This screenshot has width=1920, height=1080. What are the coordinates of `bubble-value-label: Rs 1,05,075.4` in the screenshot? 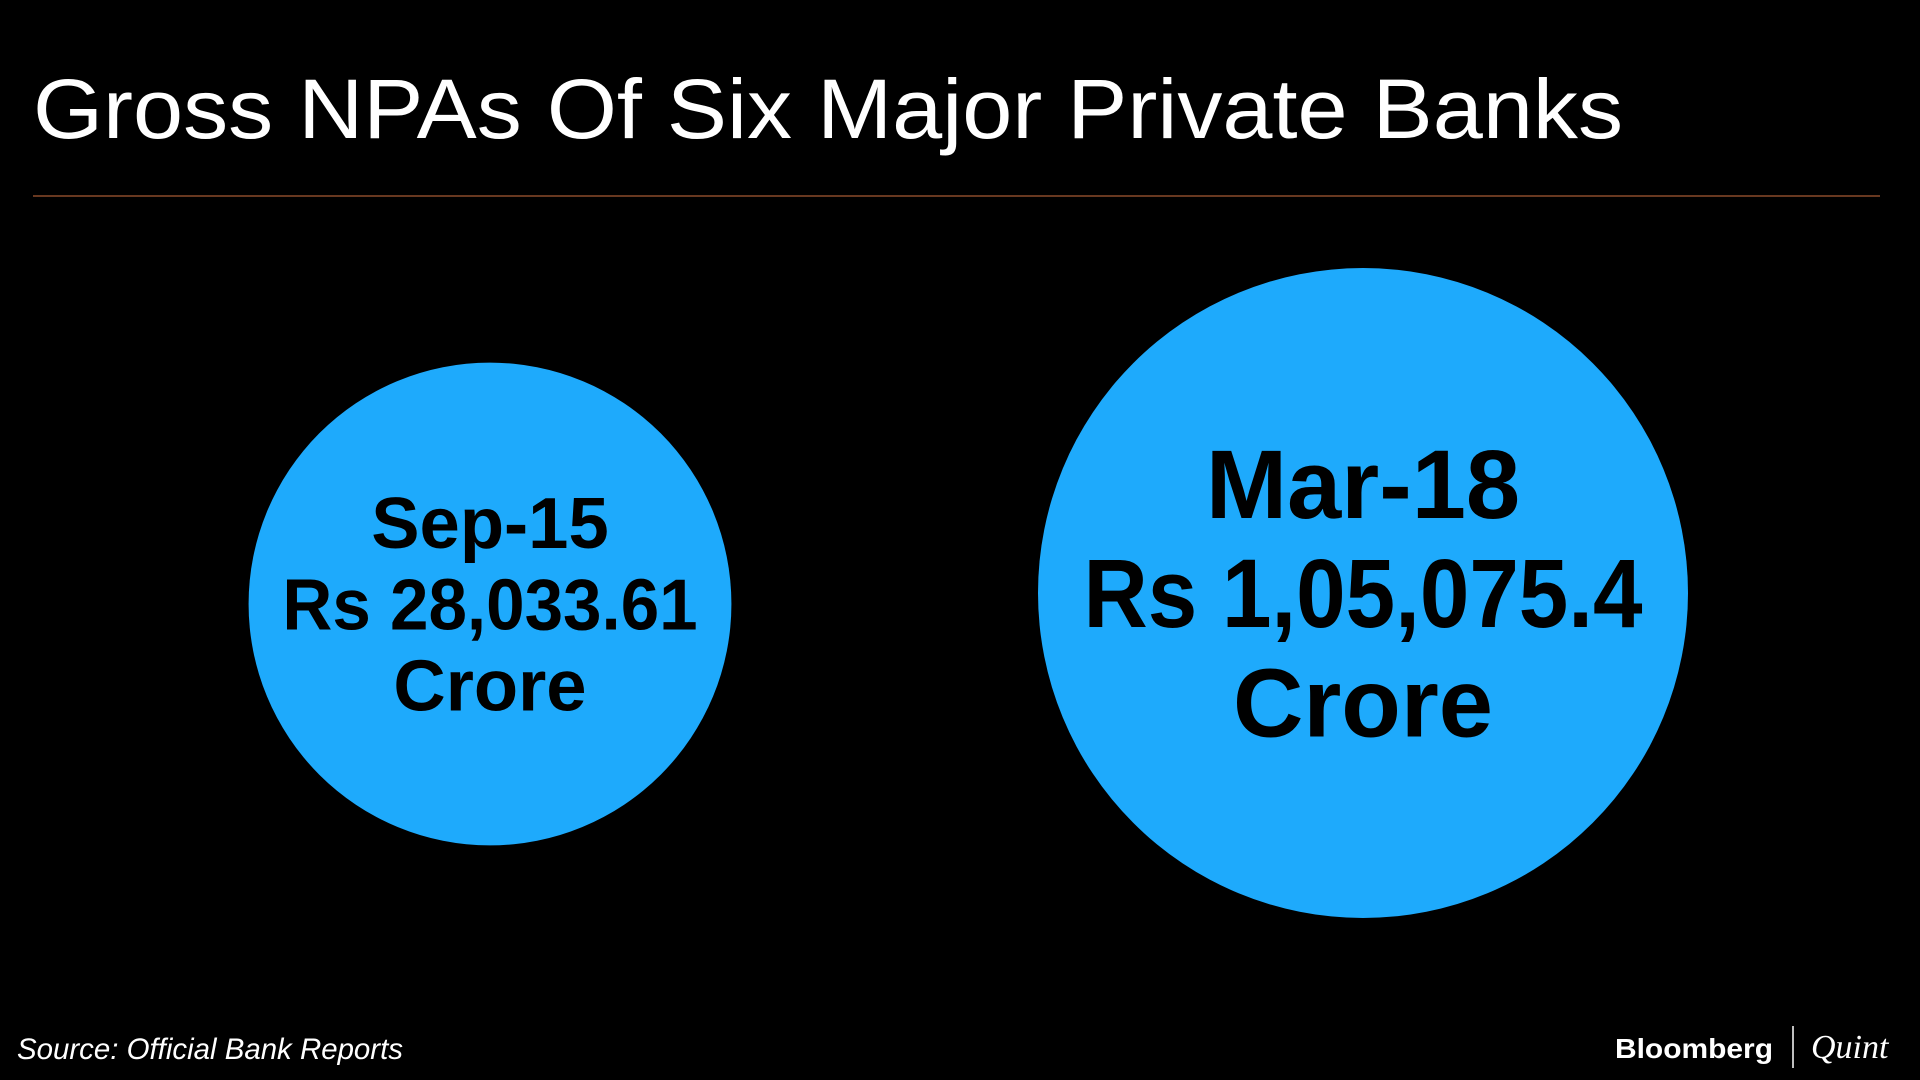 It's located at (1363, 593).